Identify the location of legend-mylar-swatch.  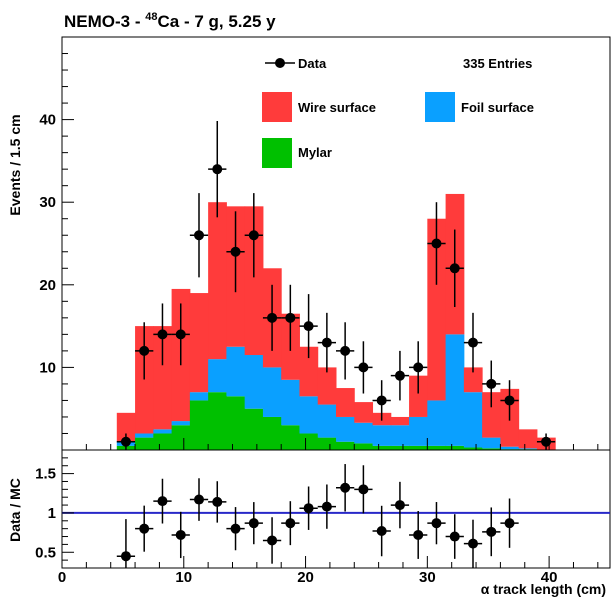
(277, 153).